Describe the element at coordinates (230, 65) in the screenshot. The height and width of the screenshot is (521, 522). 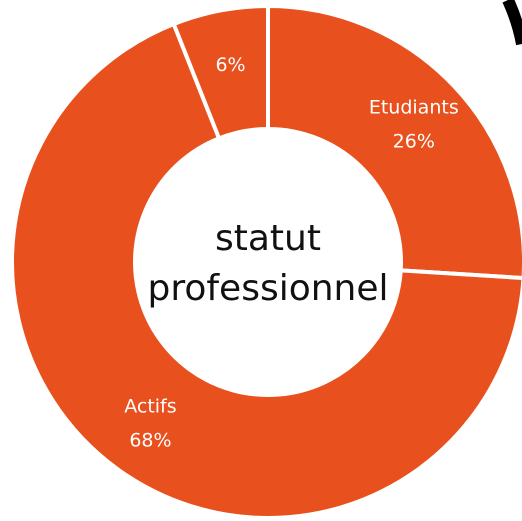
I see `slice-value-label: 6%` at that location.